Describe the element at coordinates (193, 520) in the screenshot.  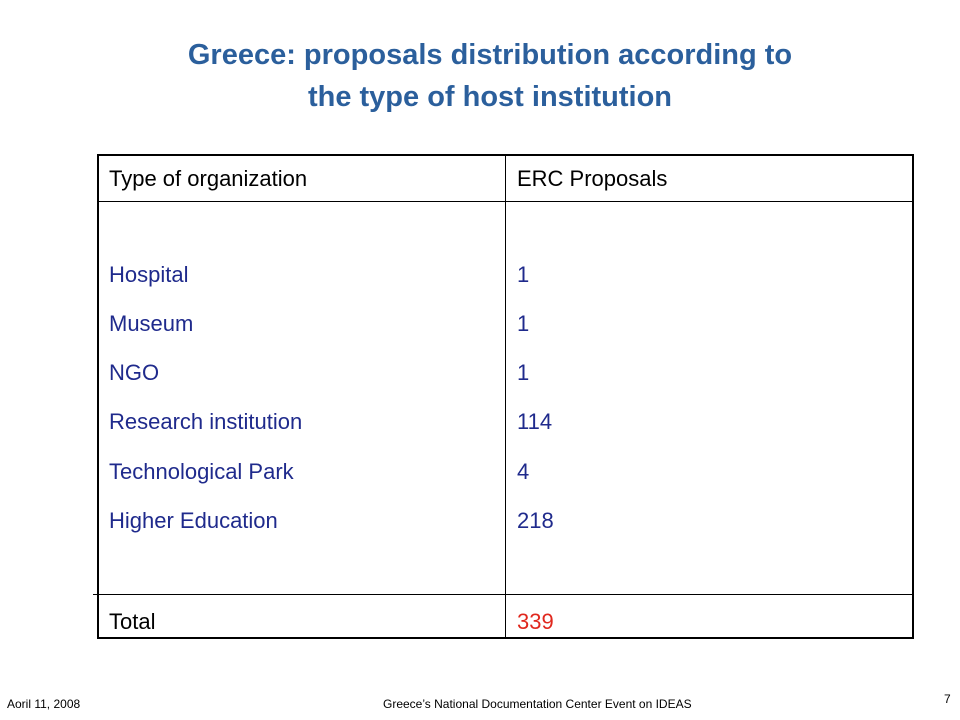
I see `table-row-type: Higher Education` at that location.